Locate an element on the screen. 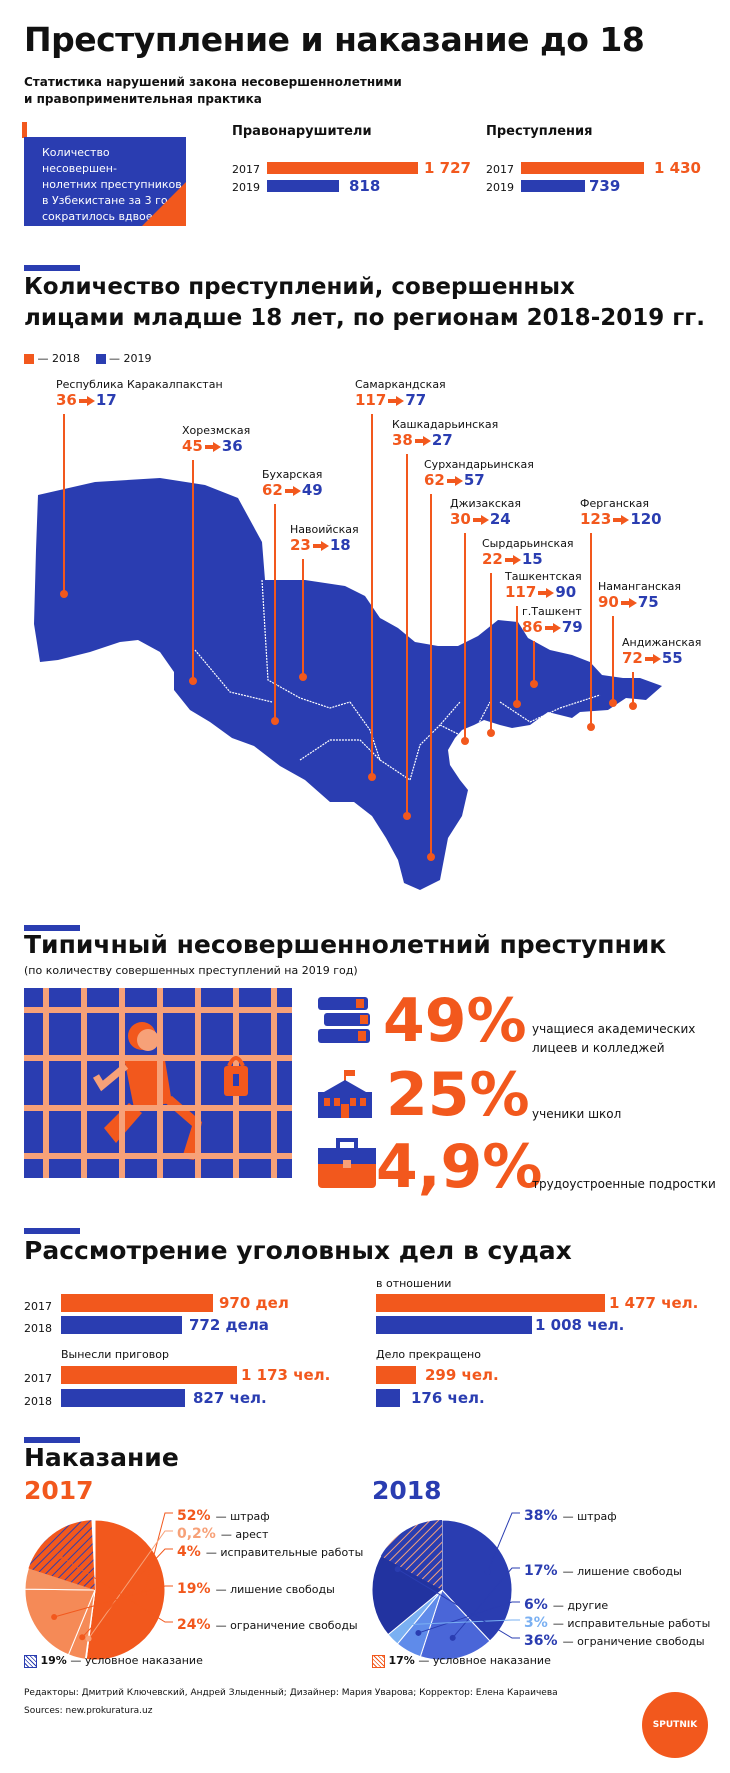 The image size is (730, 1773). crimes-bar-2017 is located at coordinates (582, 168).